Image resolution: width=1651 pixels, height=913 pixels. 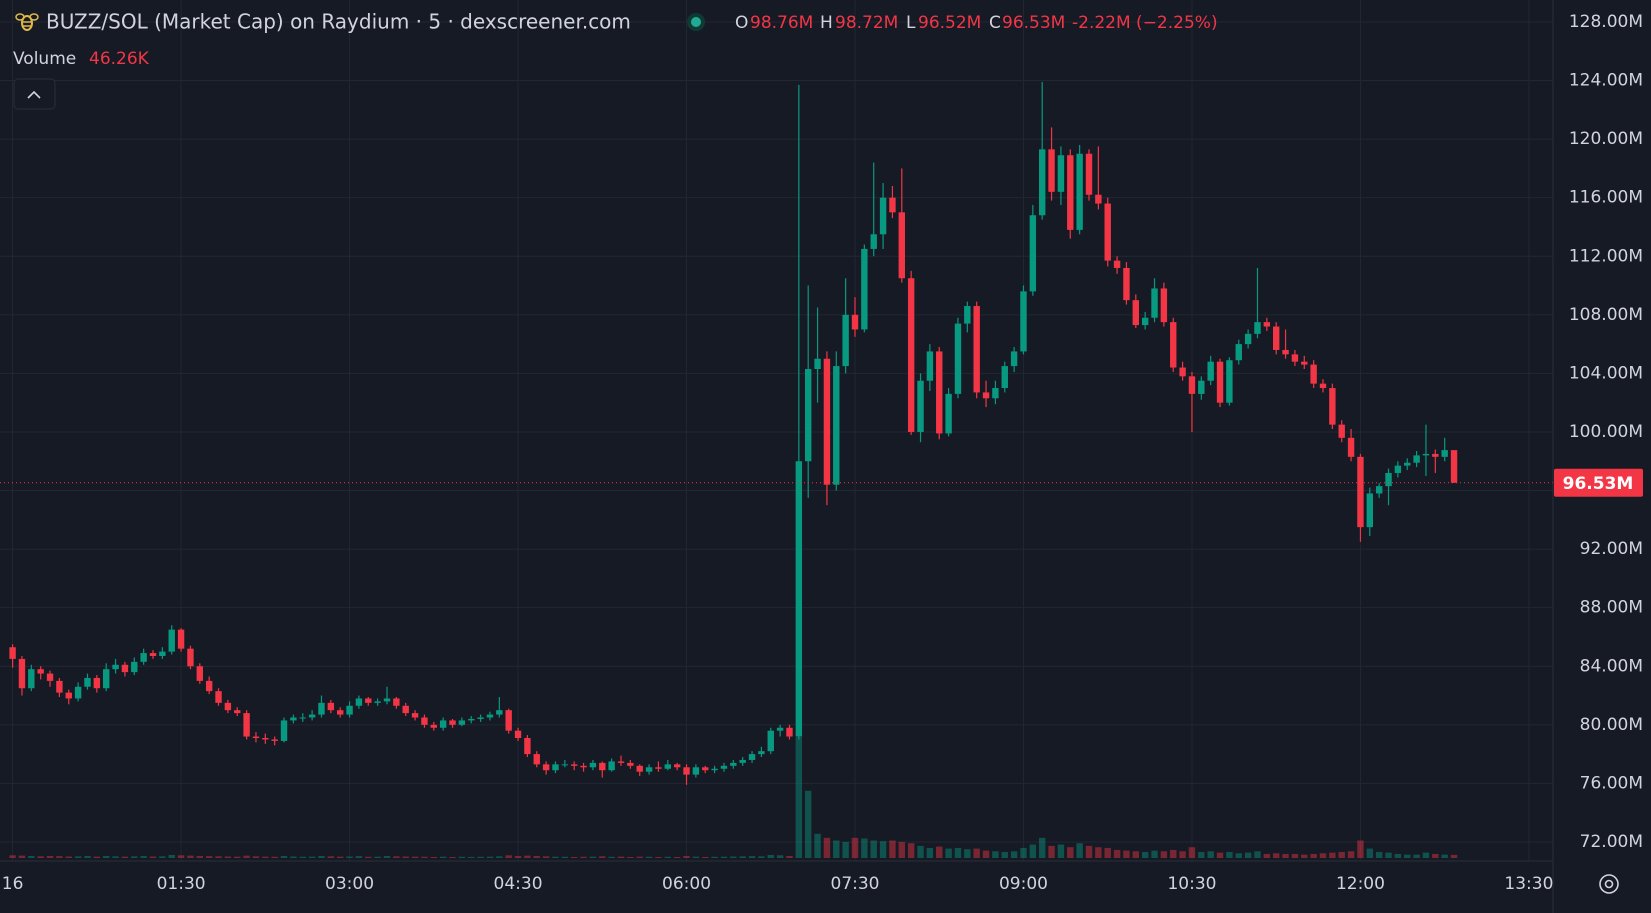 I want to click on settings-icon, so click(x=1609, y=884).